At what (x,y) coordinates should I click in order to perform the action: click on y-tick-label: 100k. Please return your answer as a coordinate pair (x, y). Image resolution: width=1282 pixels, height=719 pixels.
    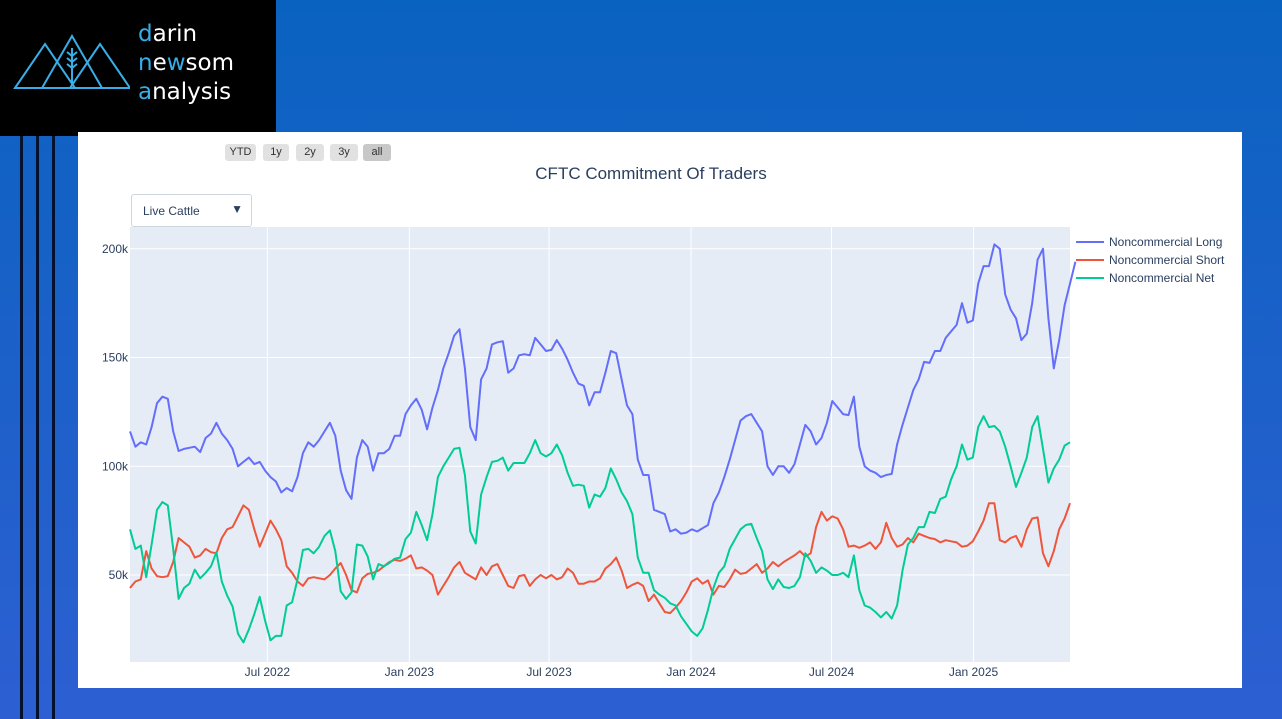
    Looking at the image, I should click on (115, 466).